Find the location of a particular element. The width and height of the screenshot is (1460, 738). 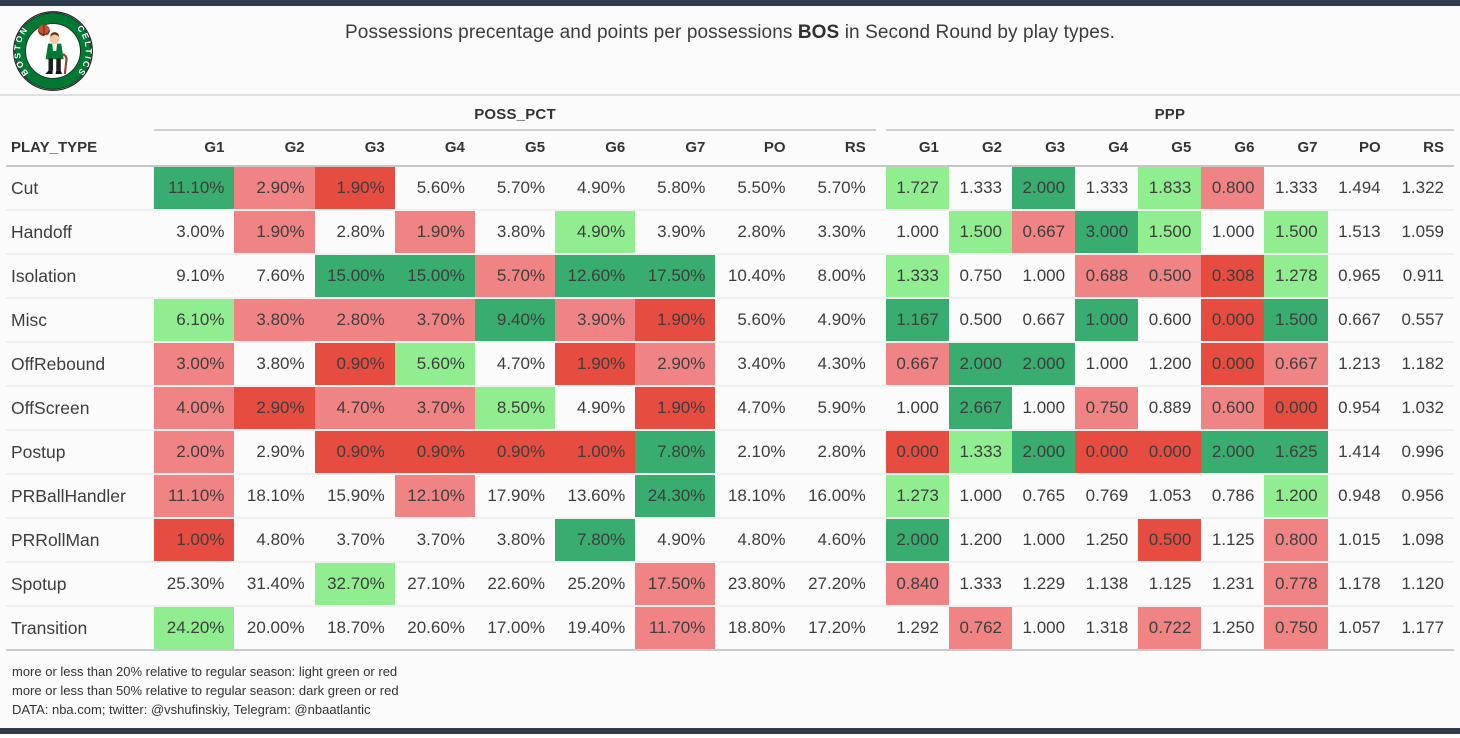

ppp-cell-prballhandler-g7: 1.200 is located at coordinates (1296, 497).